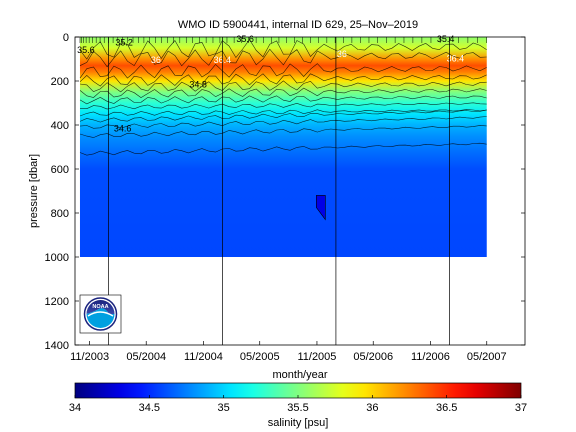 Image resolution: width=576 pixels, height=432 pixels. I want to click on y-tick-label: 200, so click(60, 82).